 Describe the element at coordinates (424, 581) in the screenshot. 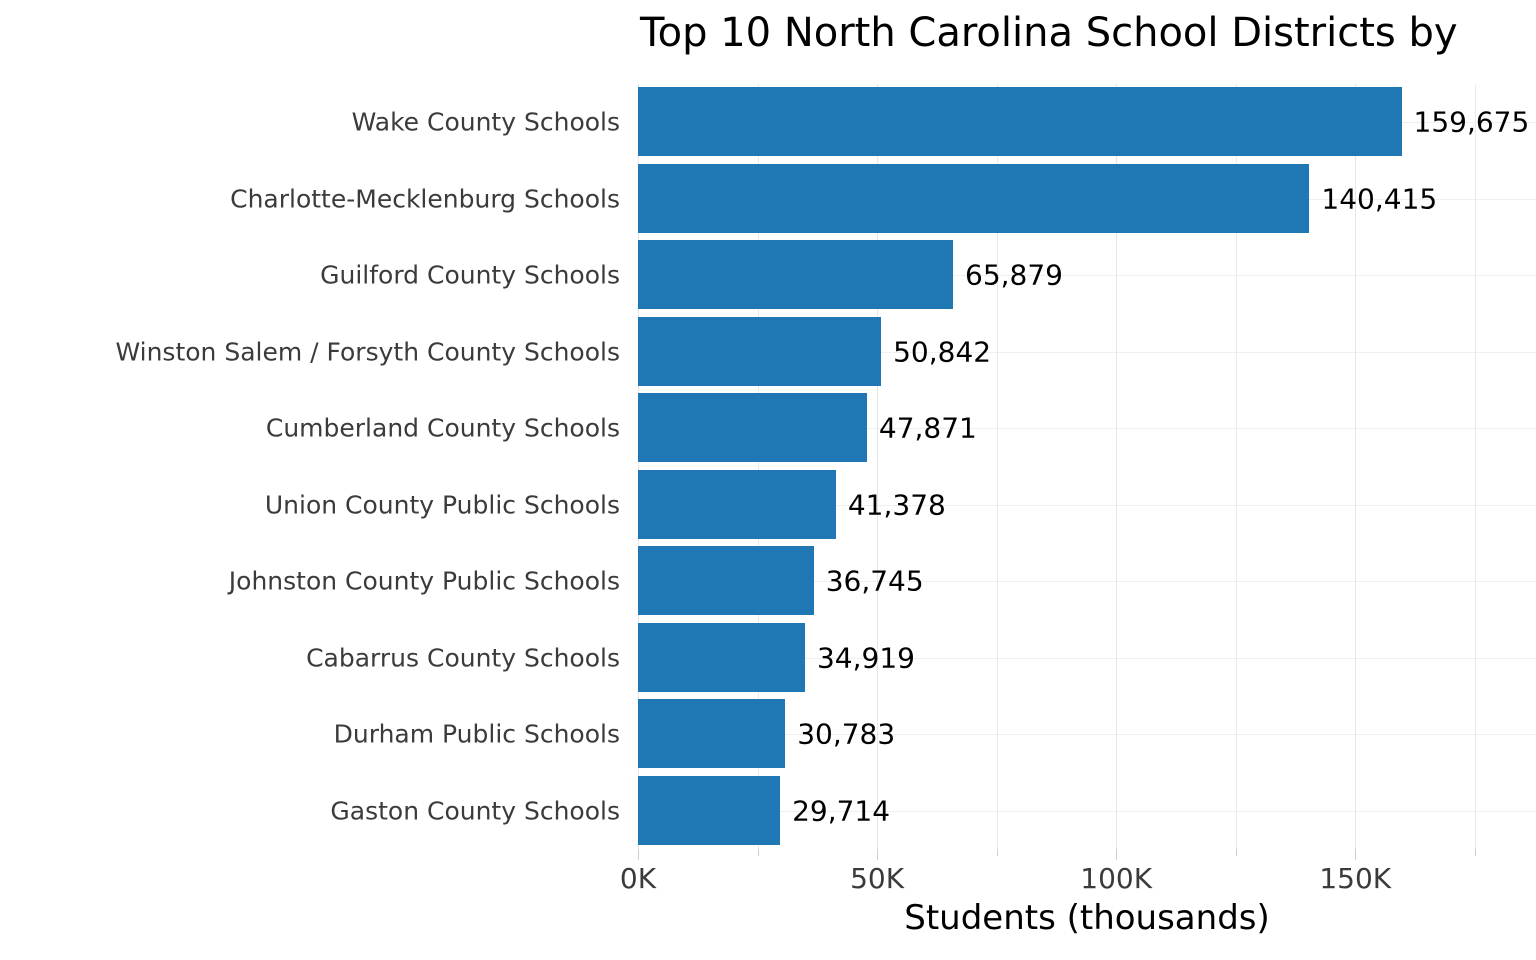

I see `y-axis-tick-label: Johnston County Public Schools` at that location.